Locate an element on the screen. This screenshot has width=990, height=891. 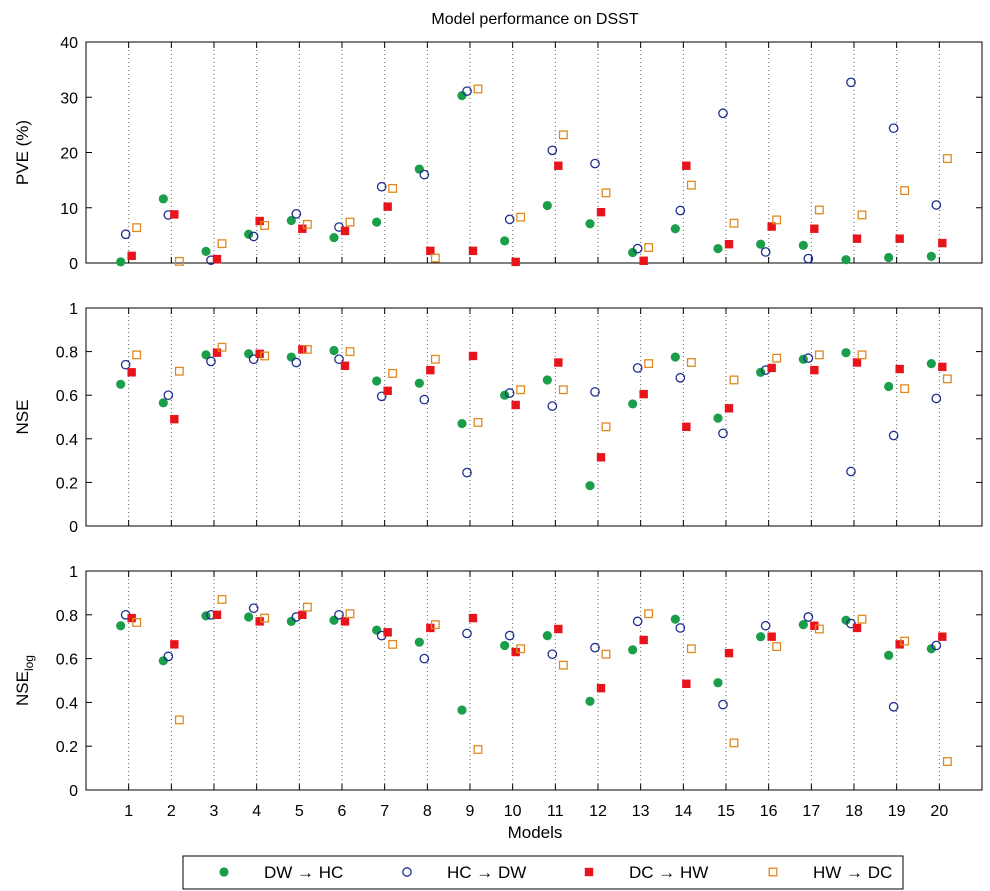
x-tick-label: 11 is located at coordinates (555, 811).